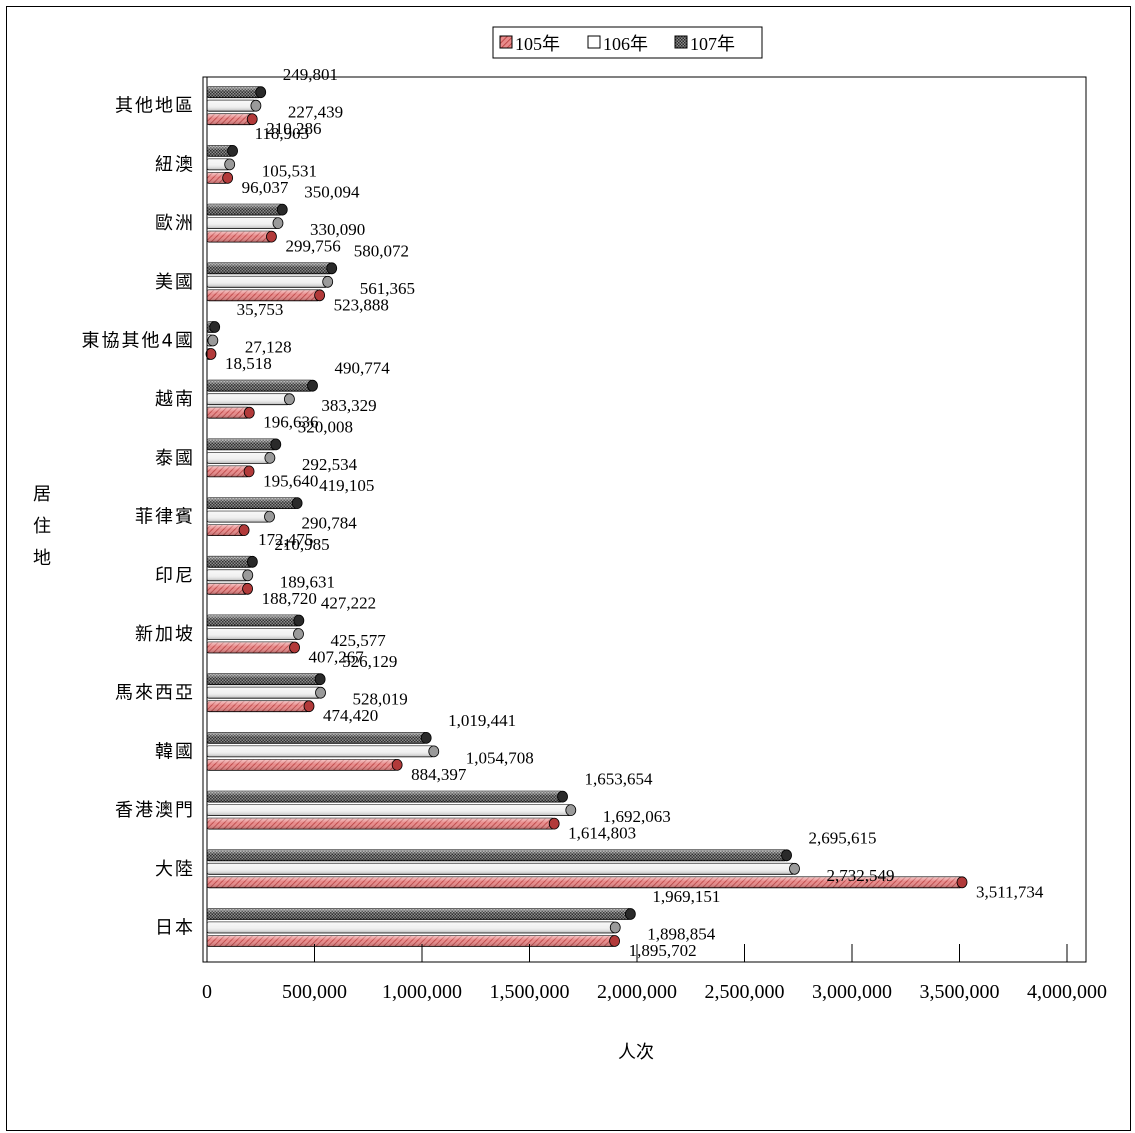 The height and width of the screenshot is (1133, 1135). Describe the element at coordinates (358, 640) in the screenshot. I see `value-label: 425,577` at that location.